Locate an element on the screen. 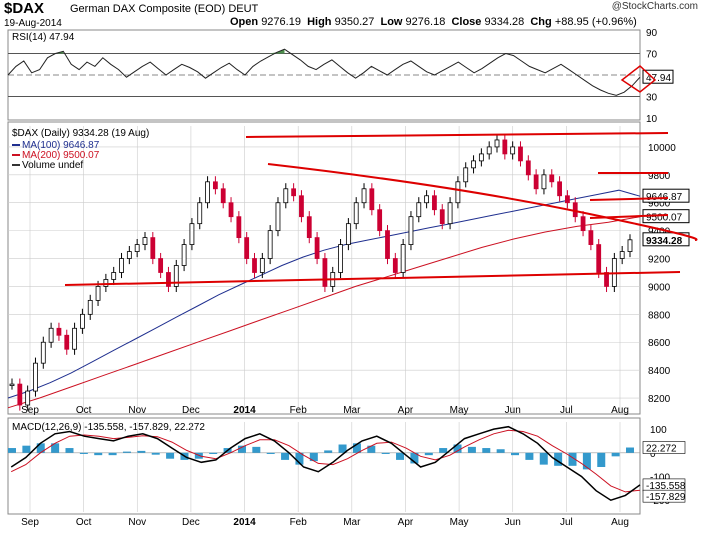  macd-value-label: -135.558 is located at coordinates (666, 486).